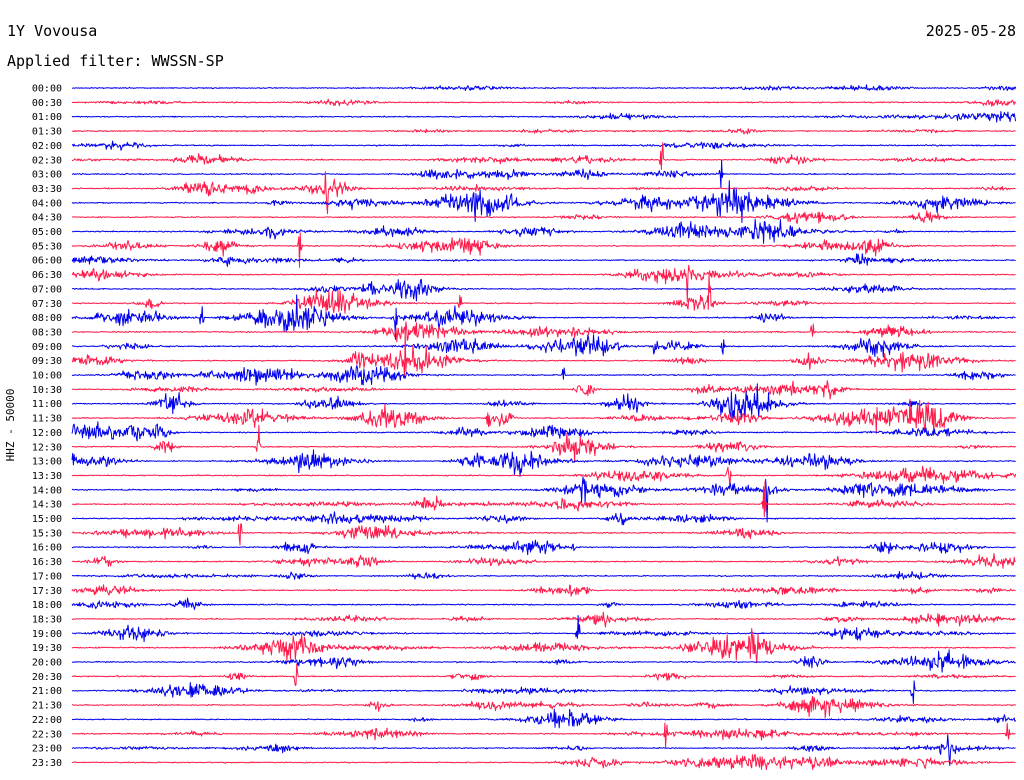  I want to click on row-label: 09:30, so click(47, 361).